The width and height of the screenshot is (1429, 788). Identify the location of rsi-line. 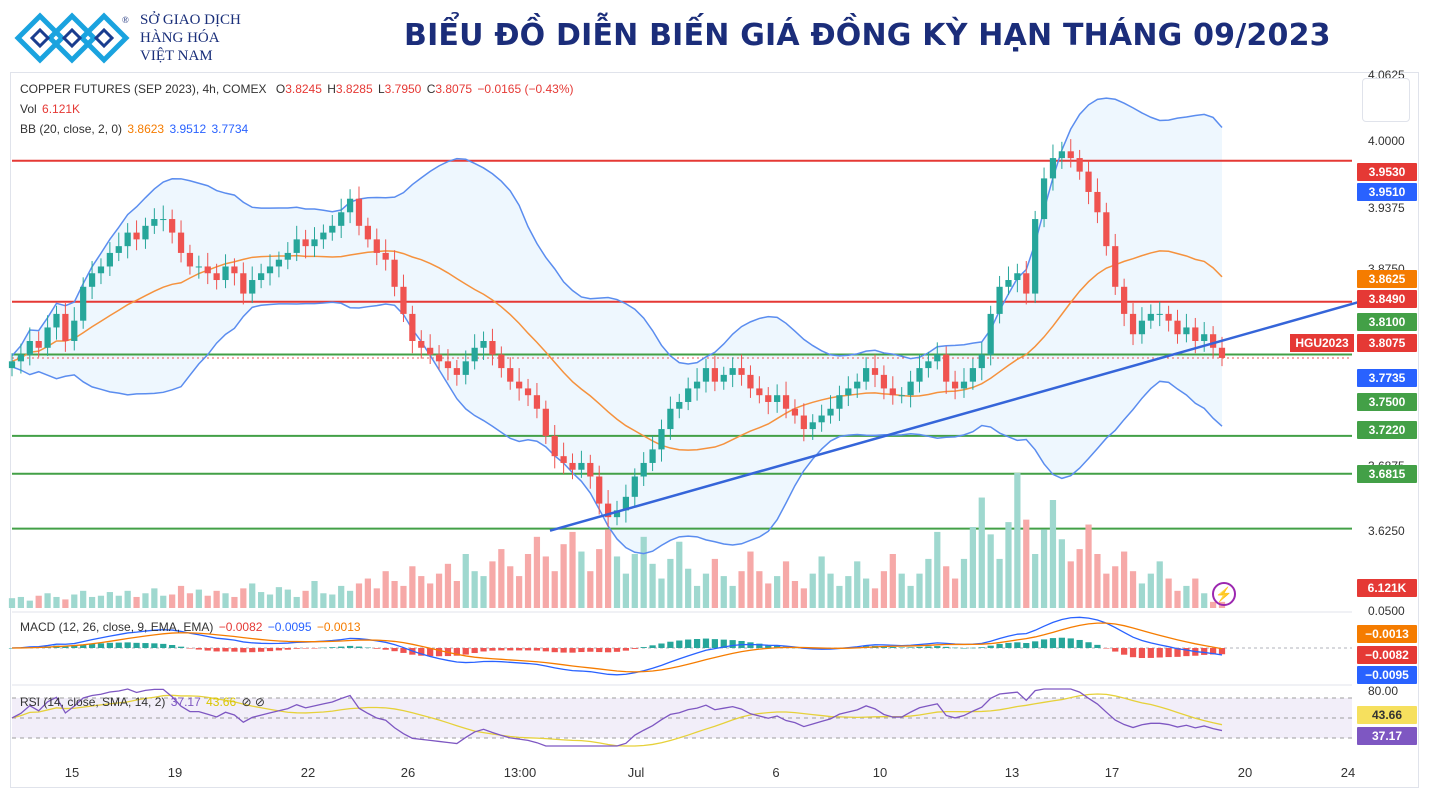
(617, 717).